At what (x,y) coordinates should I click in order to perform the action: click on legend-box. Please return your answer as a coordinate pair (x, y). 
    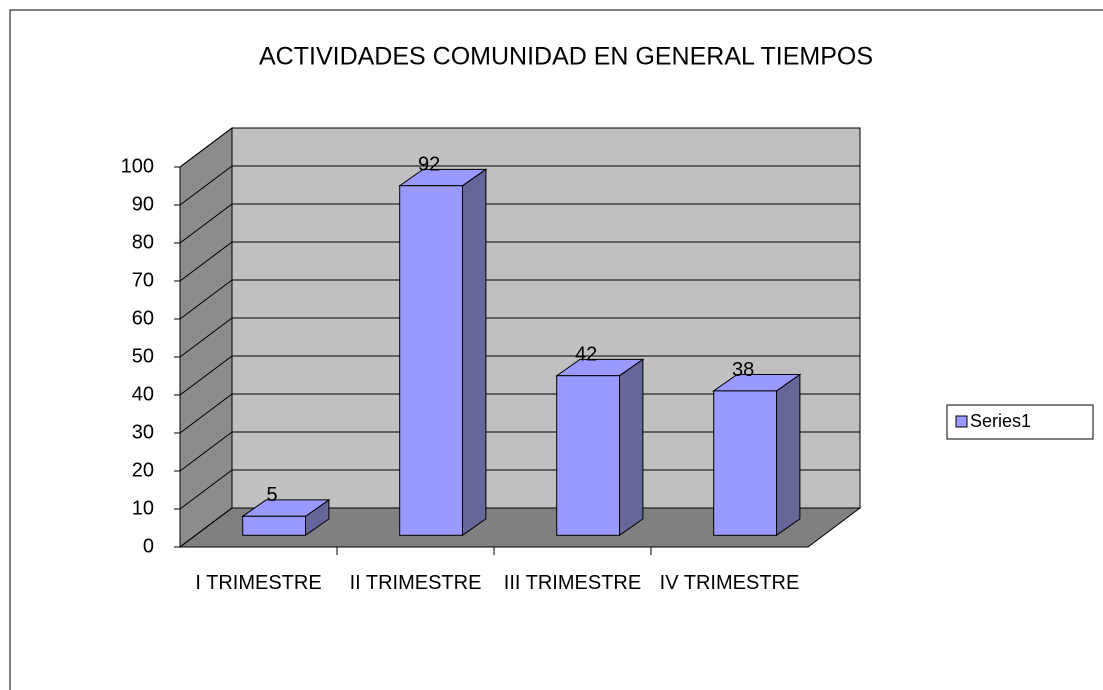
    Looking at the image, I should click on (1020, 422).